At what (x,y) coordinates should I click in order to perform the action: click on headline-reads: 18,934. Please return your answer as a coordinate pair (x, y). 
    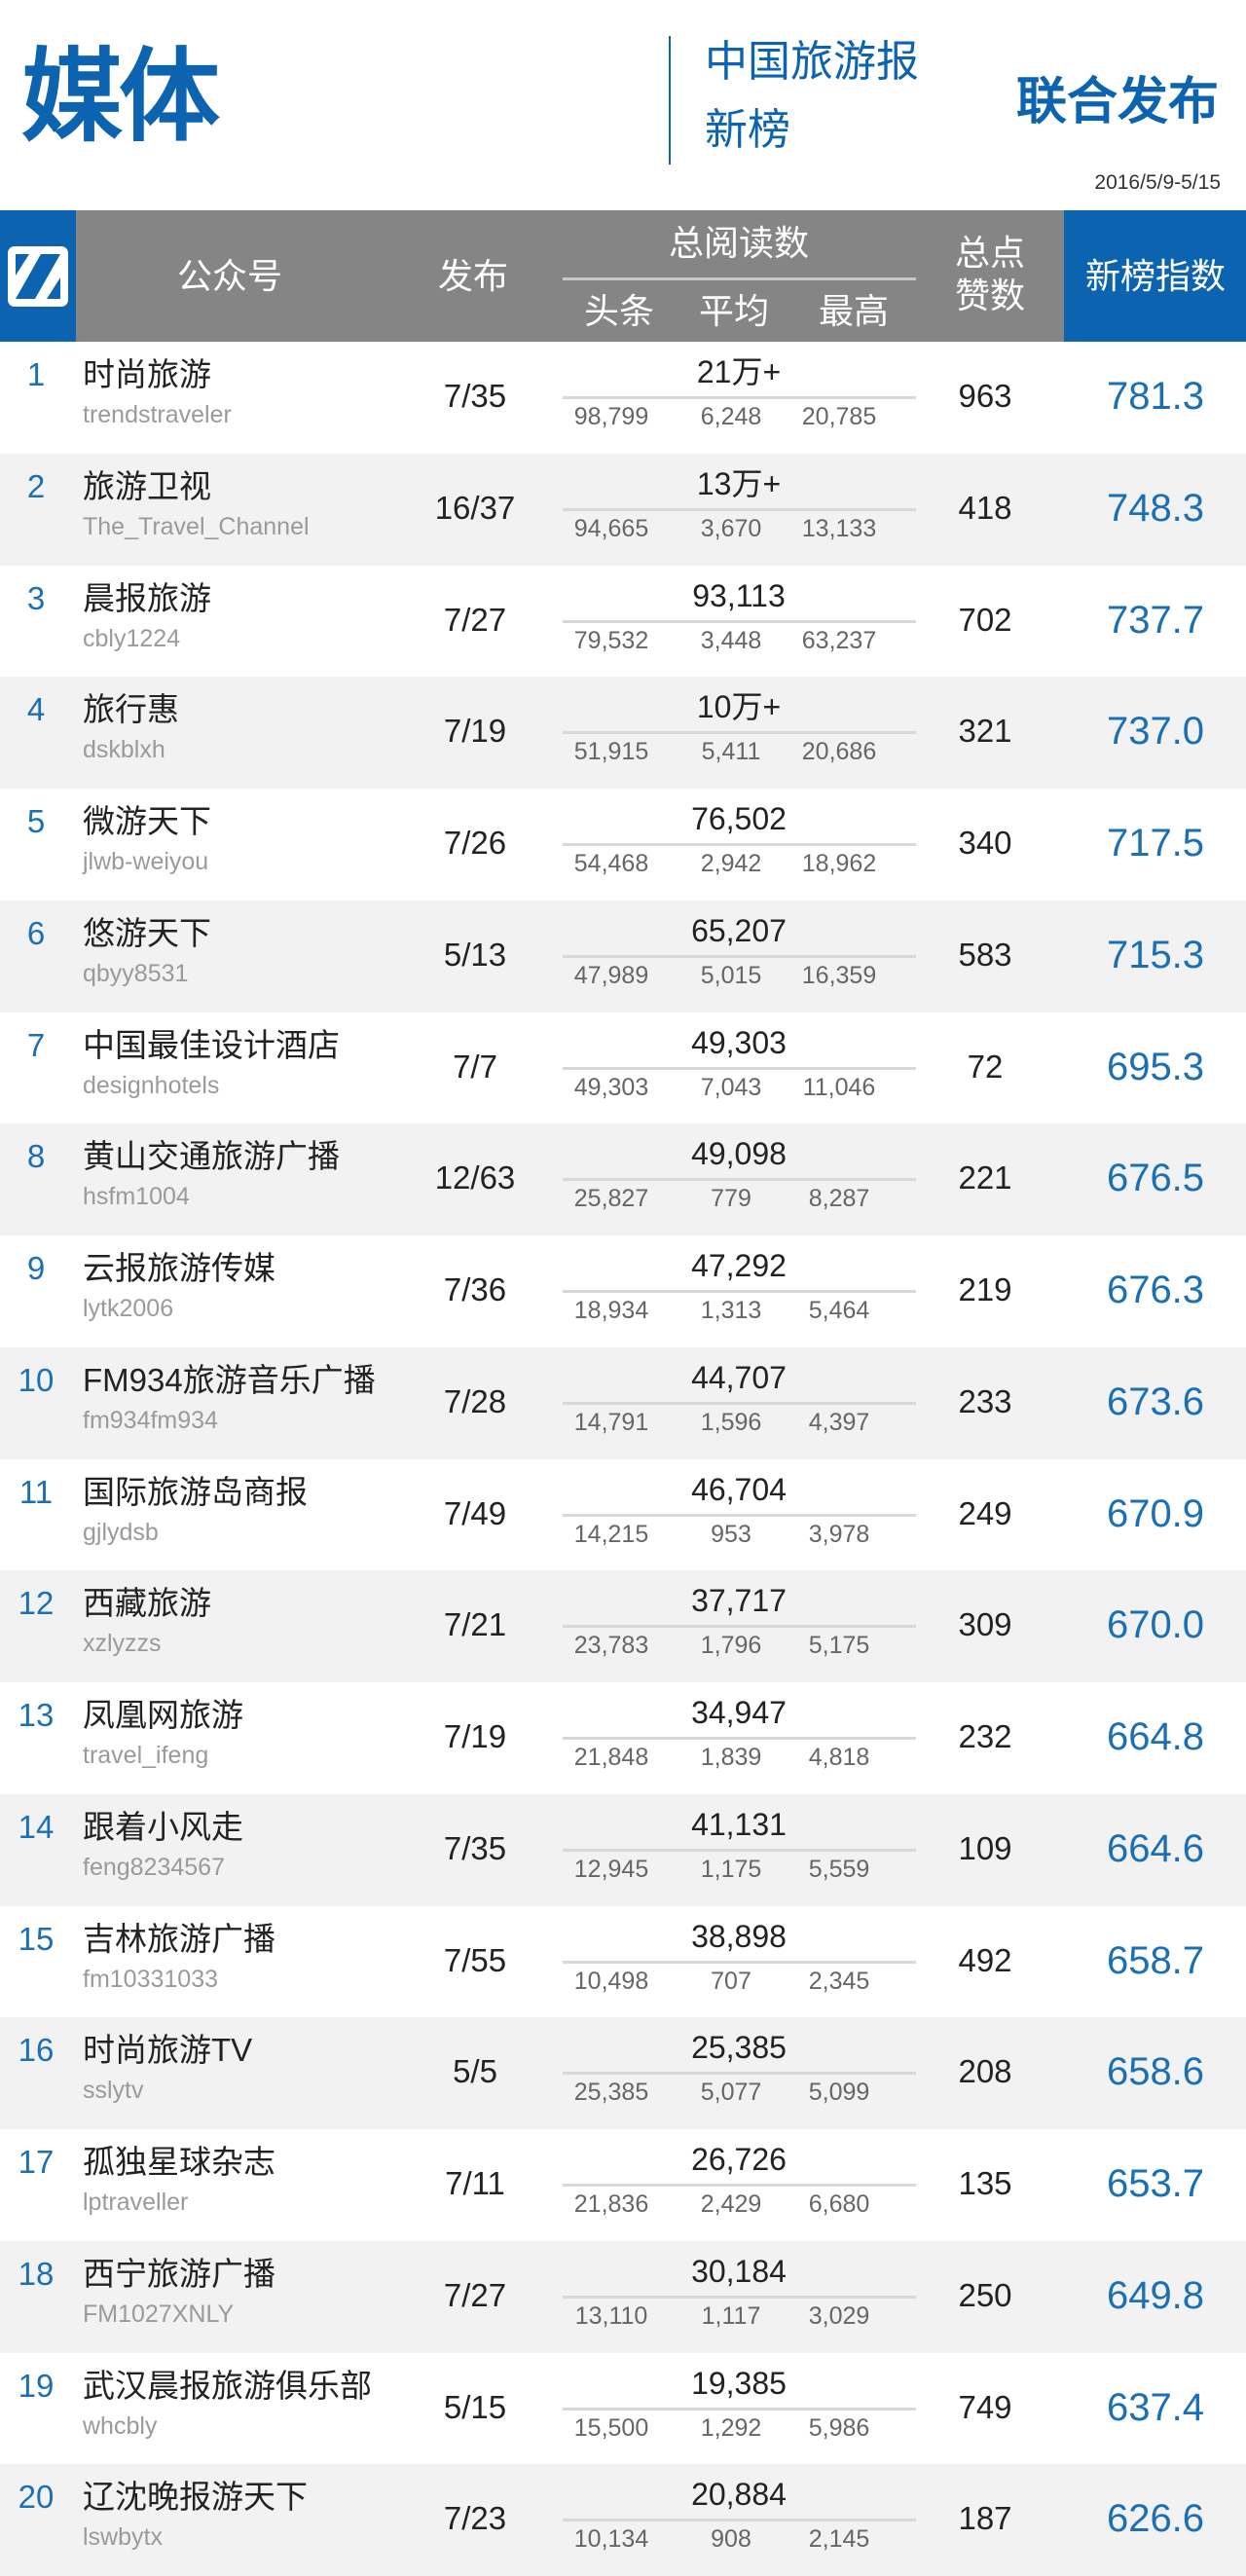
    Looking at the image, I should click on (611, 1310).